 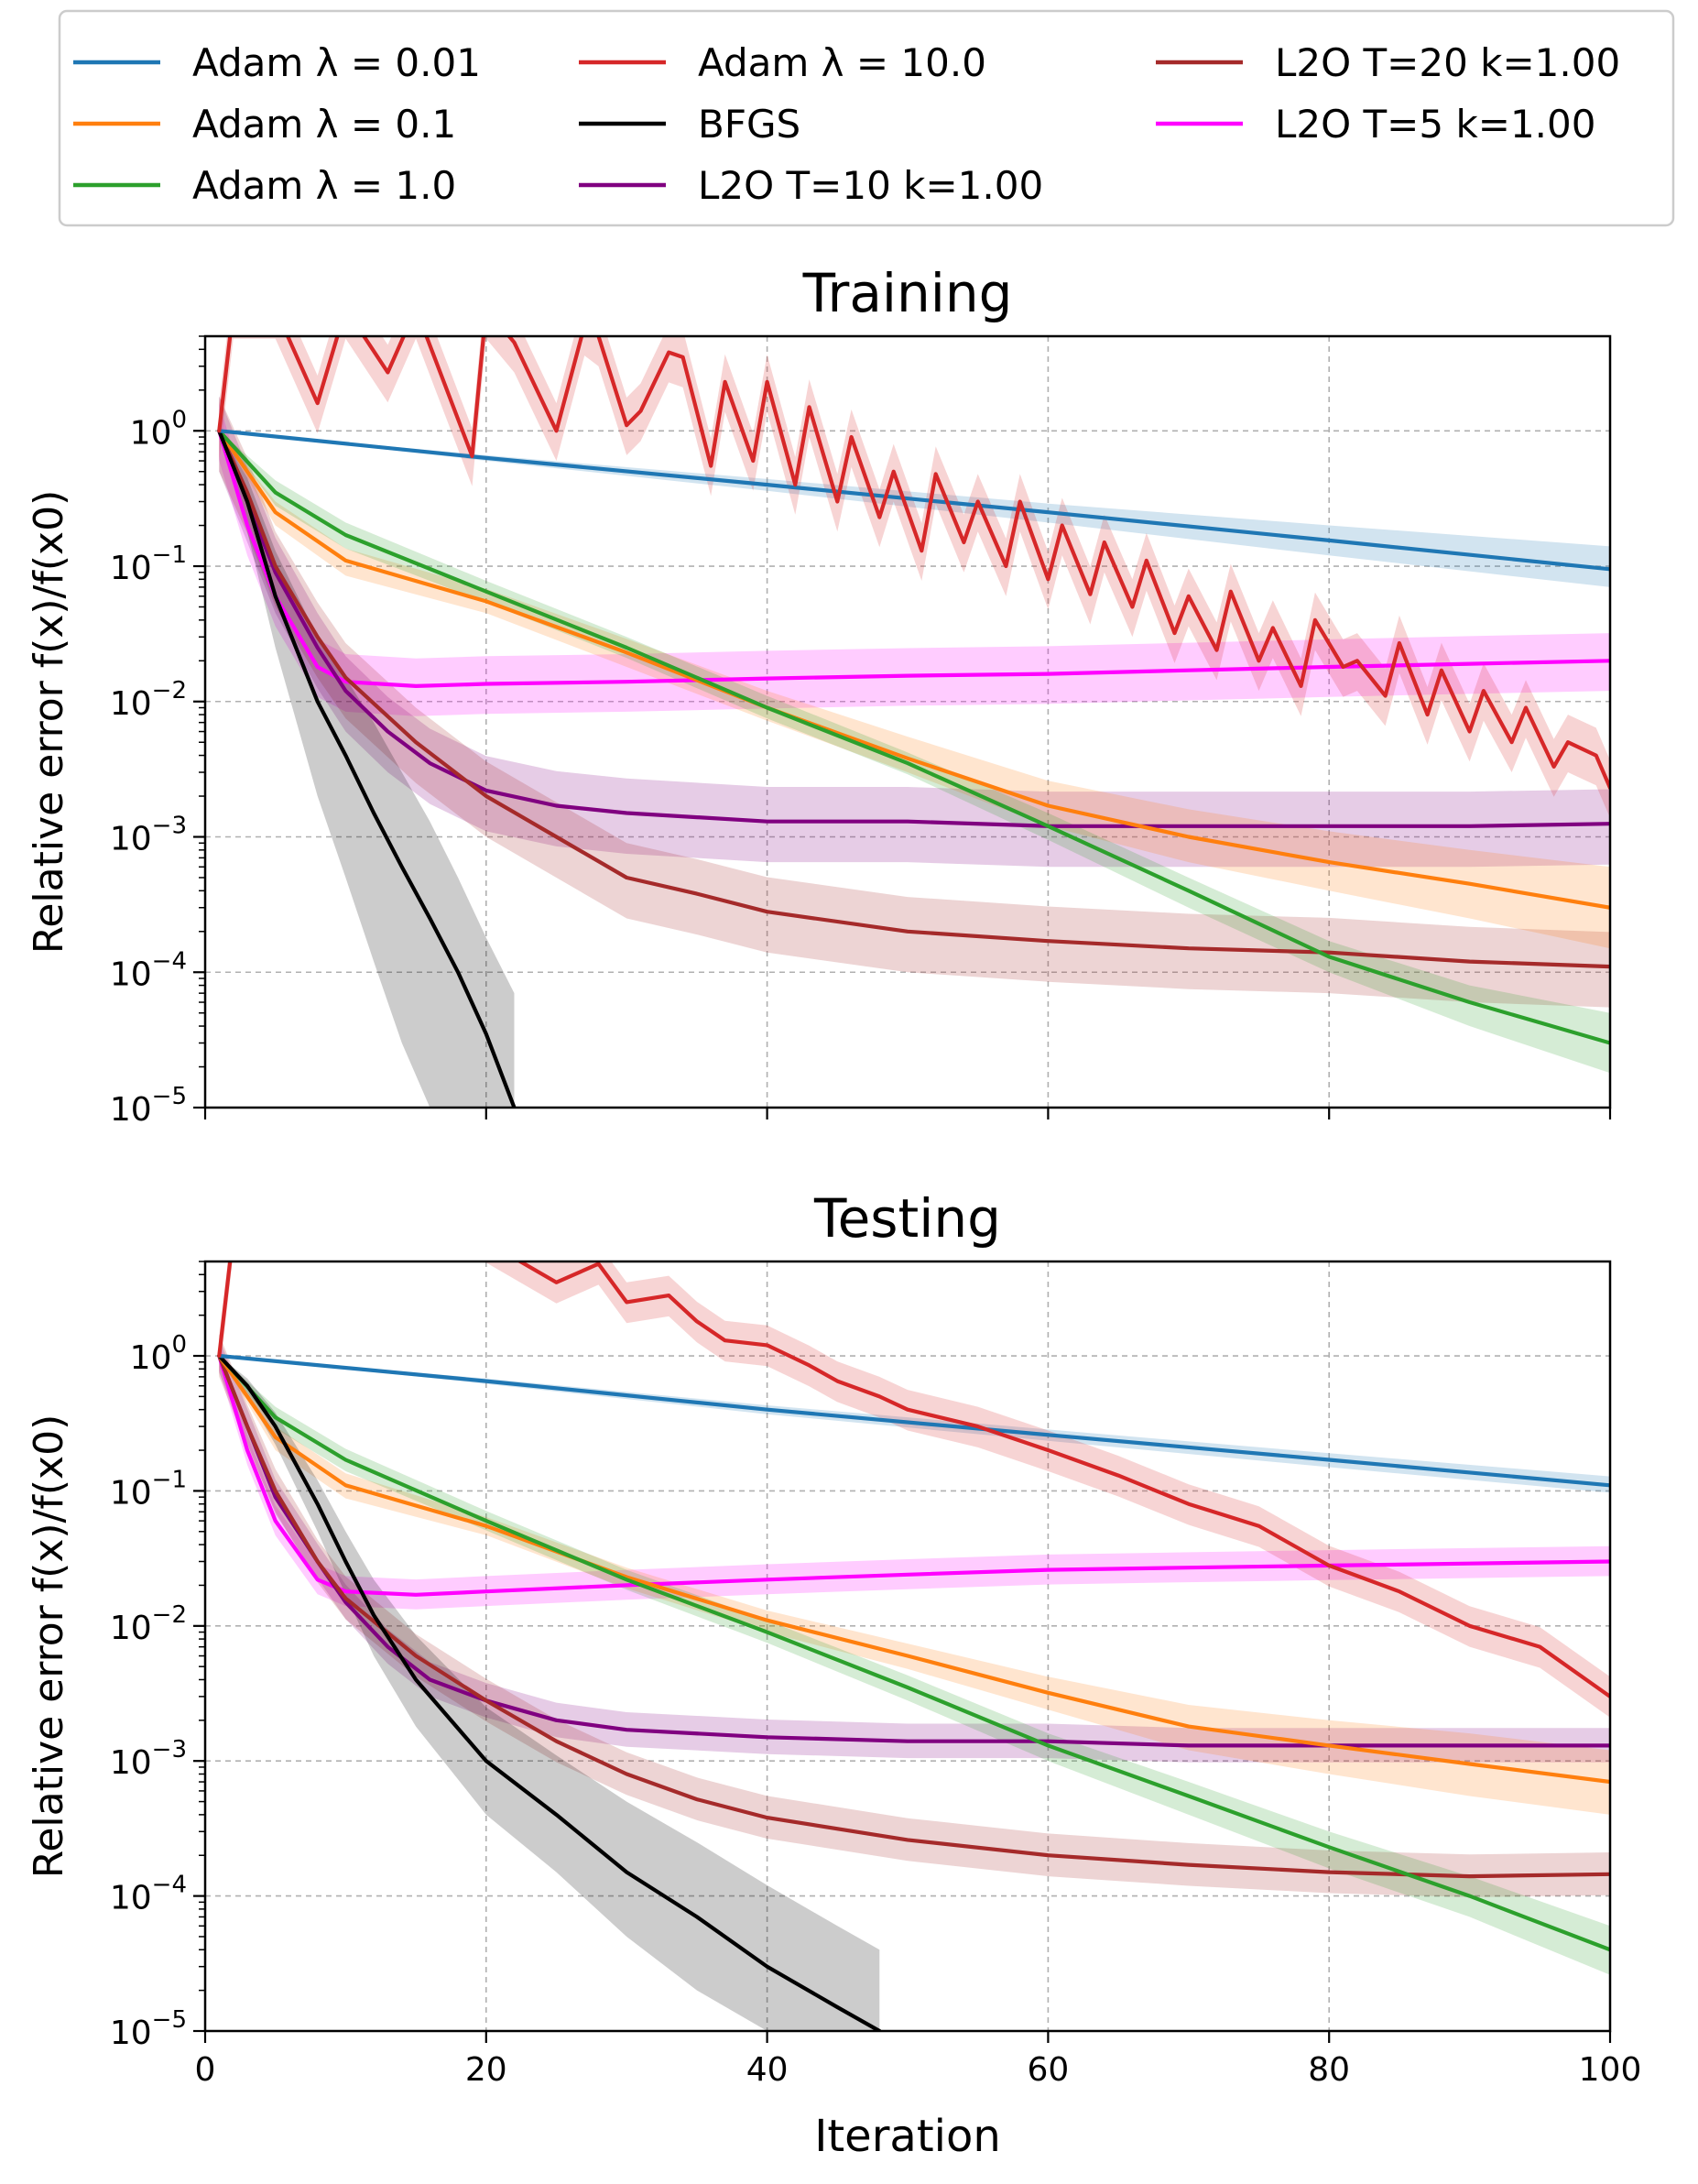 I want to click on x-tick-label: 80, so click(x=1329, y=2070).